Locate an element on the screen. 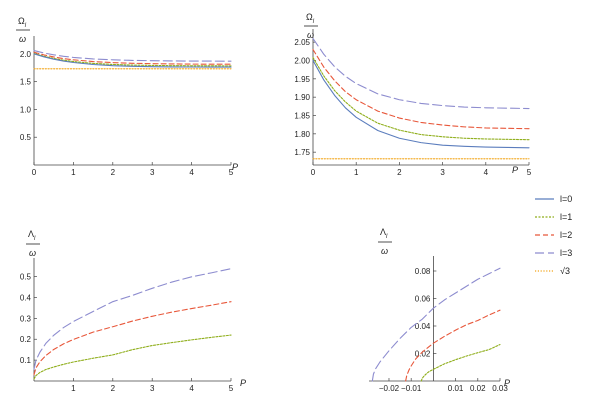 The width and height of the screenshot is (594, 411). y-tick-label: 0.4 is located at coordinates (26, 297).